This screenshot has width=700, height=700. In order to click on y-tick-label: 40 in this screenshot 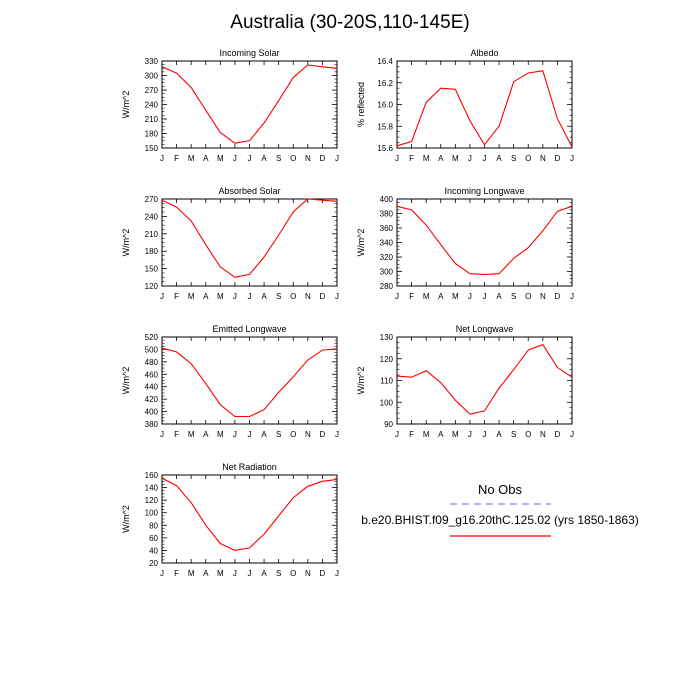, I will do `click(153, 550)`.